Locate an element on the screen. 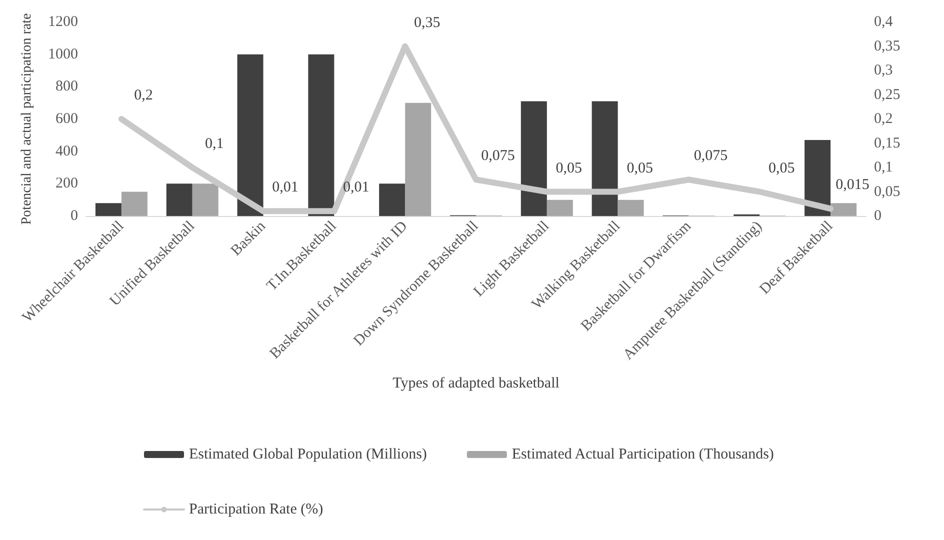 The width and height of the screenshot is (944, 540). y-tick-label: 200 is located at coordinates (67, 184).